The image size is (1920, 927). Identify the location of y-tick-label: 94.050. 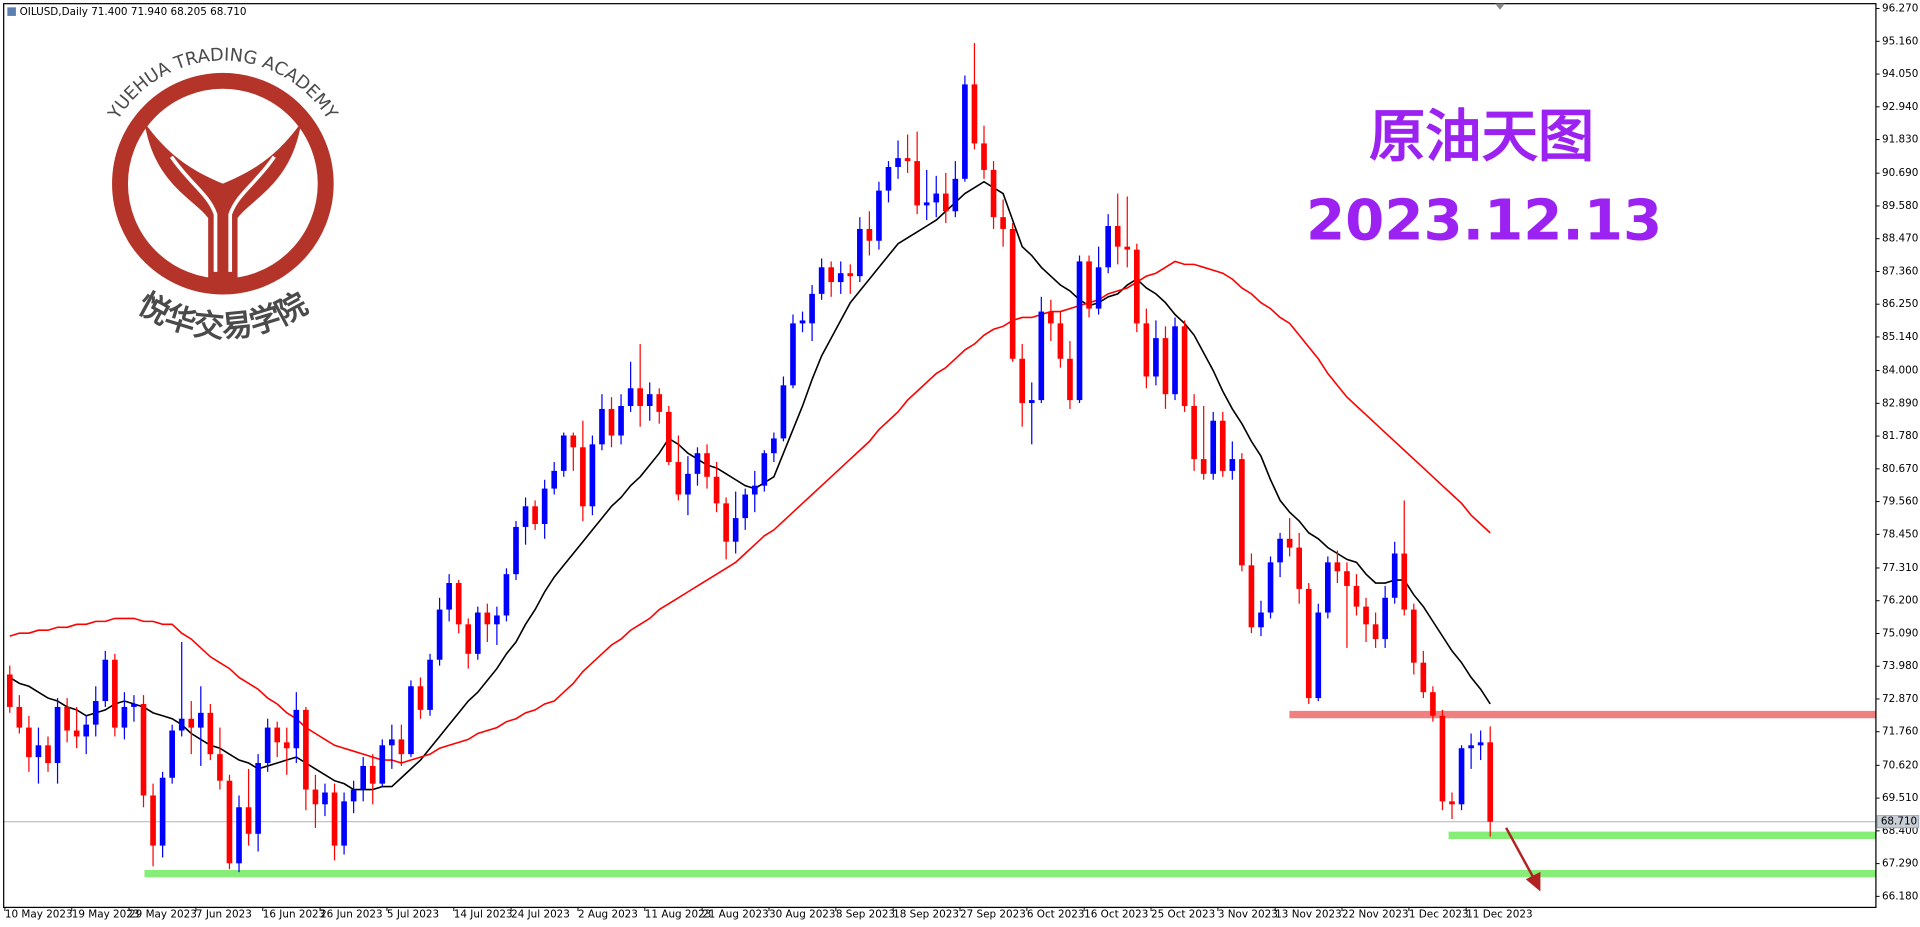
(1900, 74).